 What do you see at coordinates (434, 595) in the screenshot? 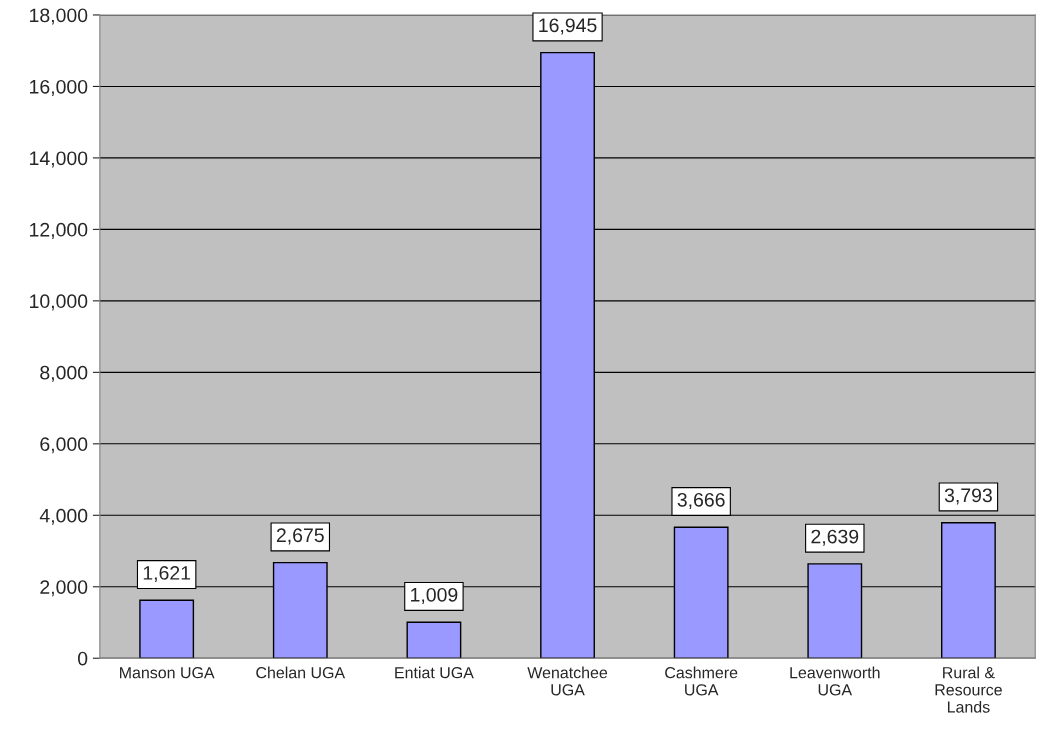
I see `data-label: 1,009` at bounding box center [434, 595].